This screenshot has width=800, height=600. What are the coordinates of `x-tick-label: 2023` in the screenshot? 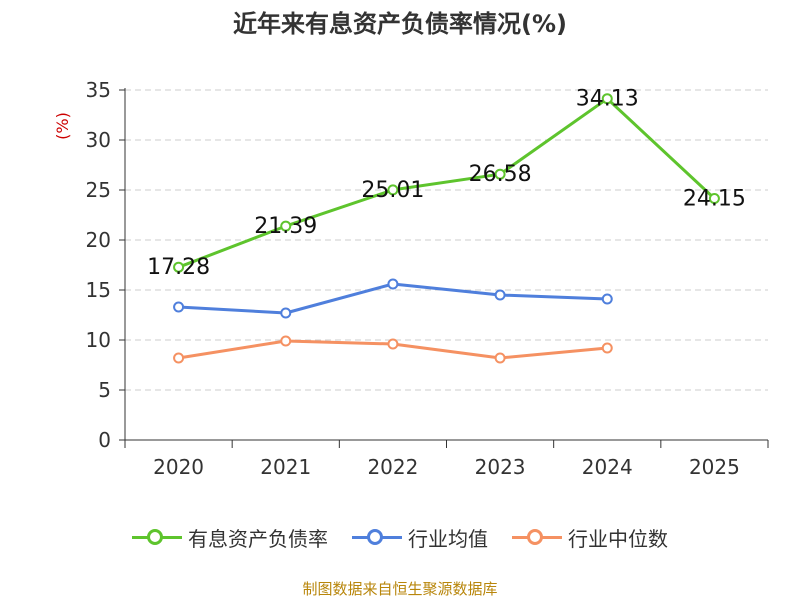 It's located at (500, 467).